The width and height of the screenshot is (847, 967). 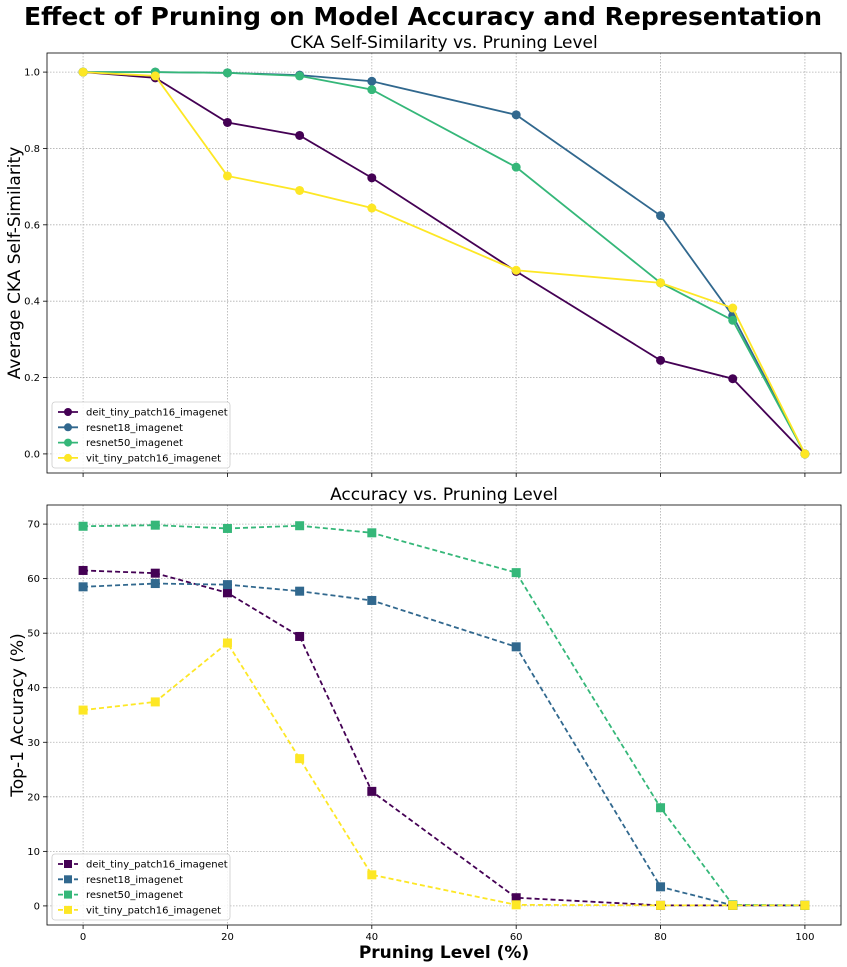 What do you see at coordinates (516, 937) in the screenshot?
I see `x-tick-label: 60` at bounding box center [516, 937].